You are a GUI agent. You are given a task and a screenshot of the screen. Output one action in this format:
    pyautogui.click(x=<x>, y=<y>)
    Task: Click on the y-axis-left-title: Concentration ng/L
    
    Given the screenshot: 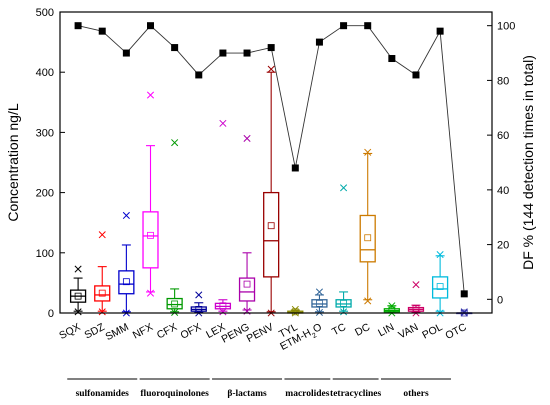 What is the action you would take?
    pyautogui.click(x=13, y=162)
    